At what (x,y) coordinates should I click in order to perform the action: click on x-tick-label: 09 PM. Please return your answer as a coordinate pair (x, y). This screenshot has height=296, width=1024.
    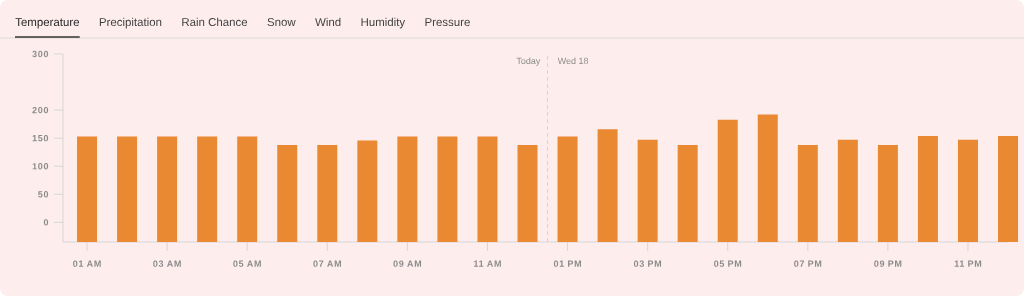
    Looking at the image, I should click on (888, 263).